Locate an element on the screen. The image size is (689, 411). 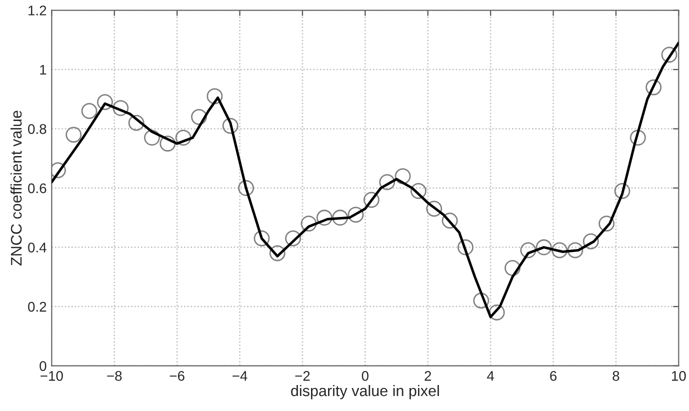
y-tick-label: 0 is located at coordinates (43, 366).